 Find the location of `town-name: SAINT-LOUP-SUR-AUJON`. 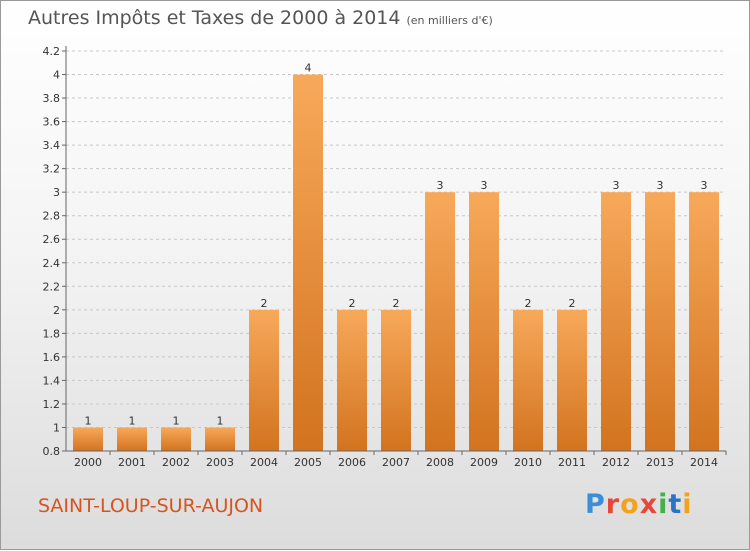

town-name: SAINT-LOUP-SUR-AUJON is located at coordinates (151, 506).